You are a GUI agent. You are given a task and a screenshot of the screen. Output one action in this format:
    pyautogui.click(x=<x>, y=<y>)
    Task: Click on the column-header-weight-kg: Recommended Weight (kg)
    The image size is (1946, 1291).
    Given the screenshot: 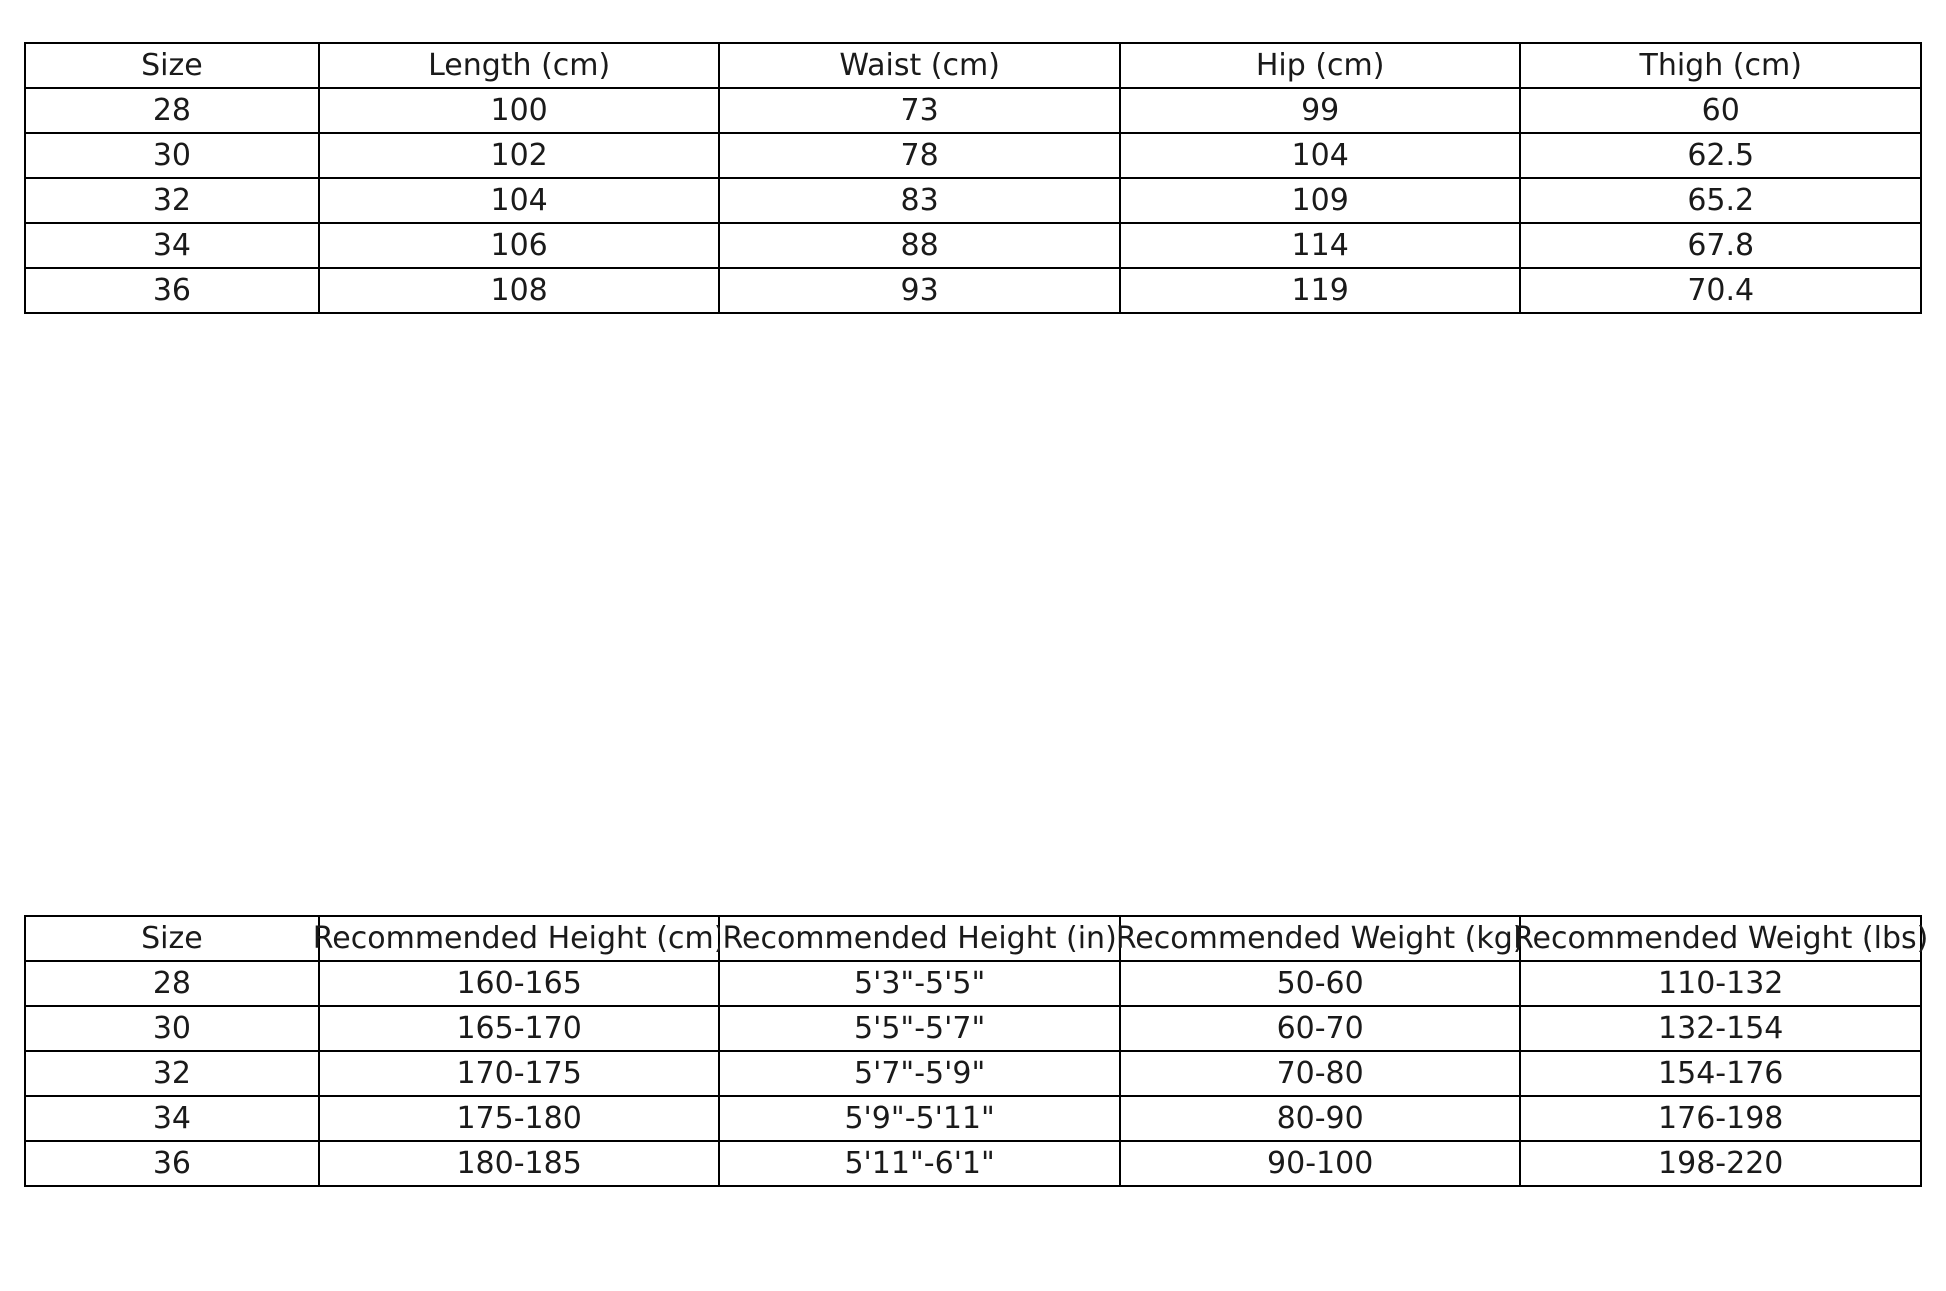 What is the action you would take?
    pyautogui.click(x=1320, y=938)
    